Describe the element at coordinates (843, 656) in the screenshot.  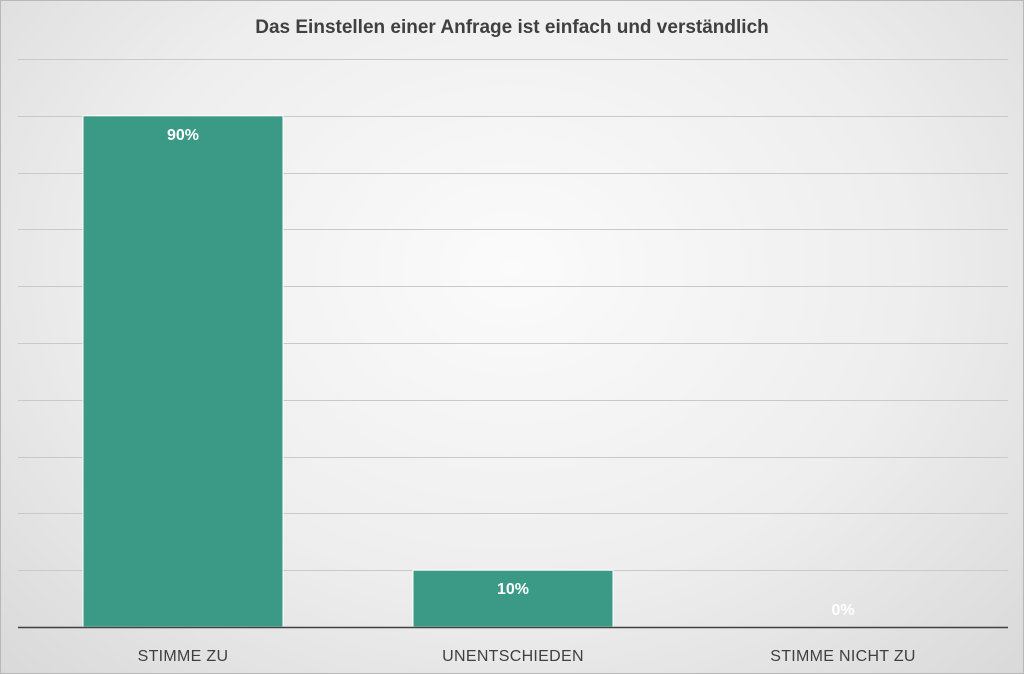
I see `x-tick-label: STIMME NICHT ZU` at that location.